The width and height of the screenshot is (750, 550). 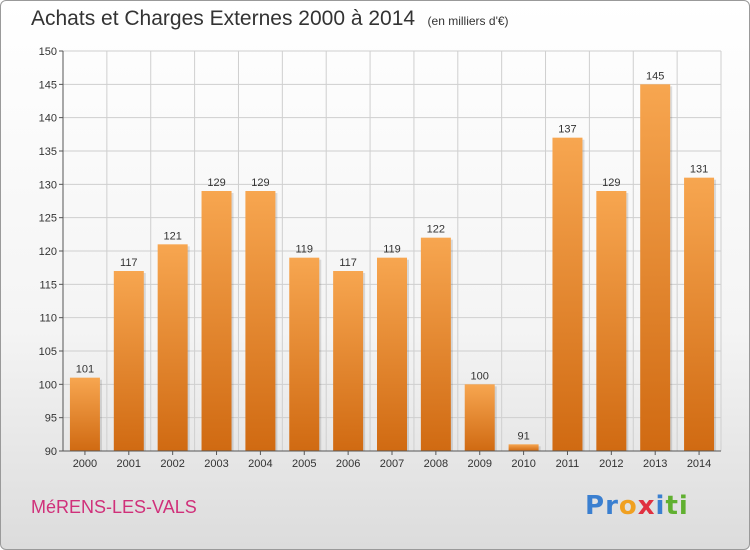 What do you see at coordinates (568, 464) in the screenshot?
I see `x-tick-label: 2011` at bounding box center [568, 464].